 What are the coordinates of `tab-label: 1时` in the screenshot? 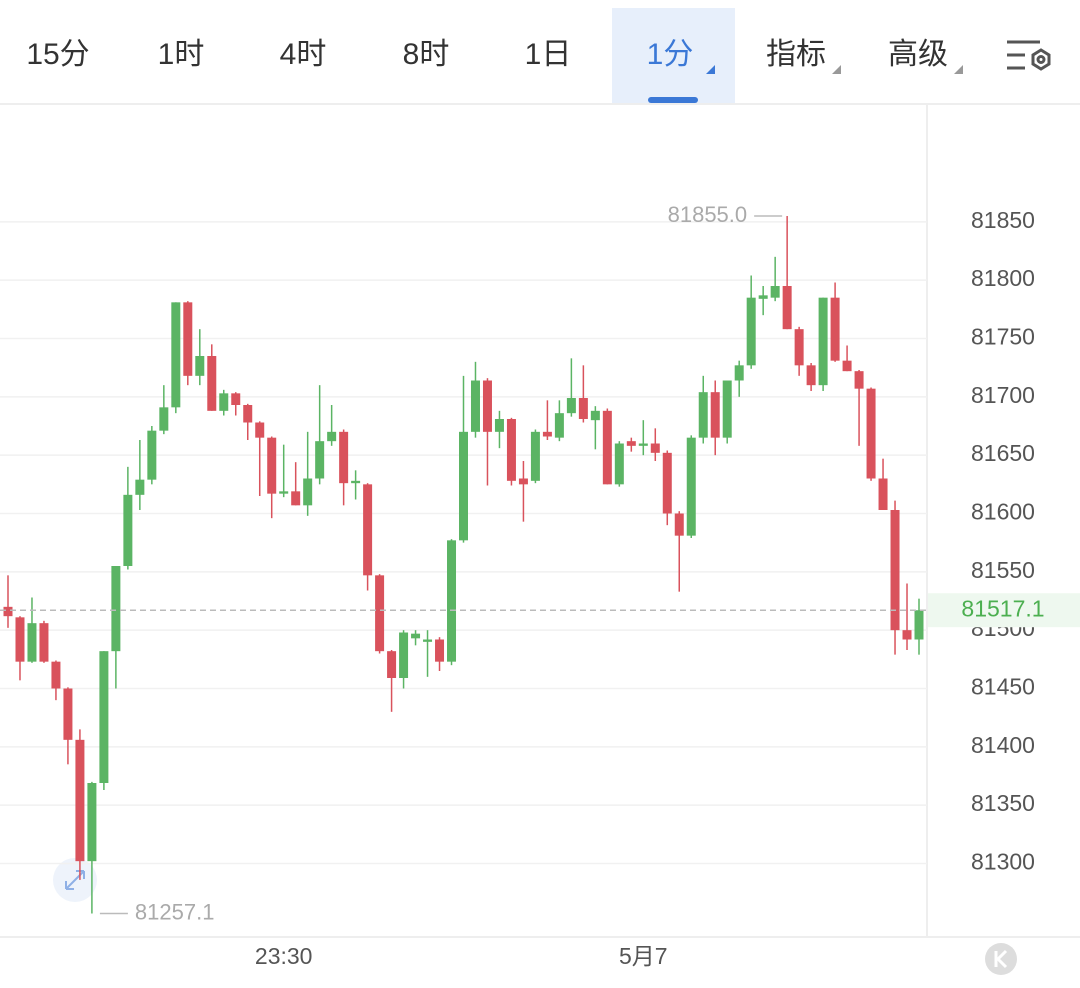 It's located at (181, 54).